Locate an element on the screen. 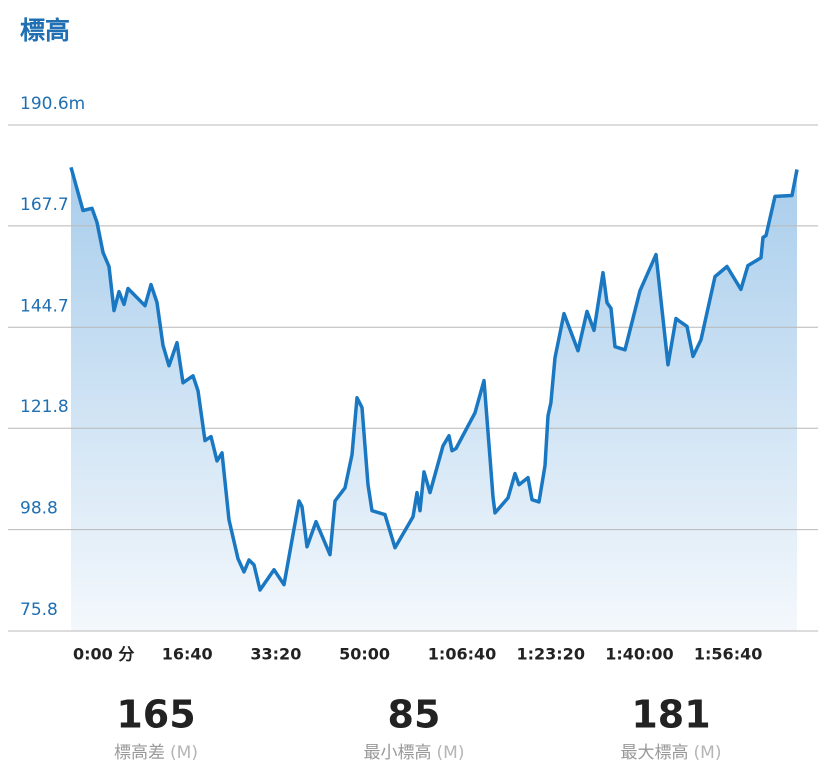  stat-label-text: 標高差 is located at coordinates (139, 753).